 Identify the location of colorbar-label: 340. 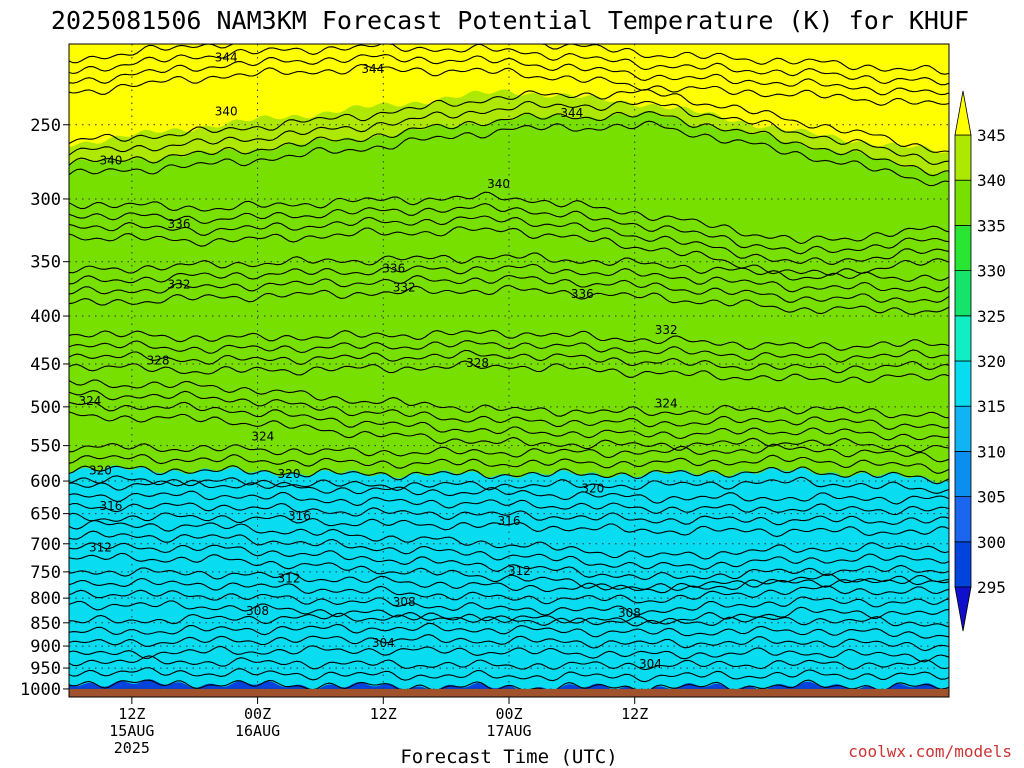
(991, 180).